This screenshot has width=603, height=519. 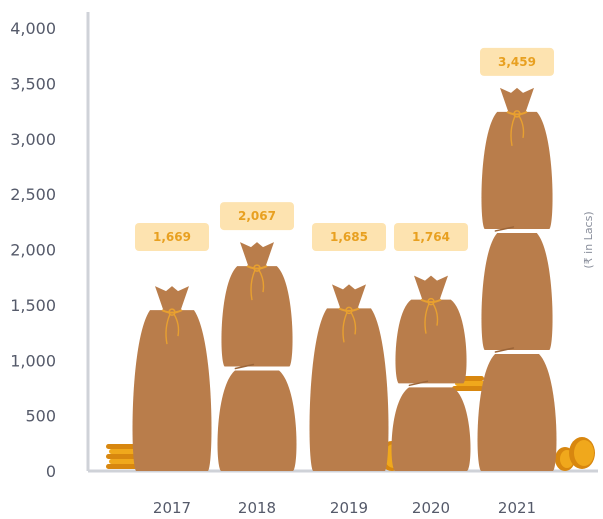 I want to click on bar-2018: 2,067, so click(x=257, y=336).